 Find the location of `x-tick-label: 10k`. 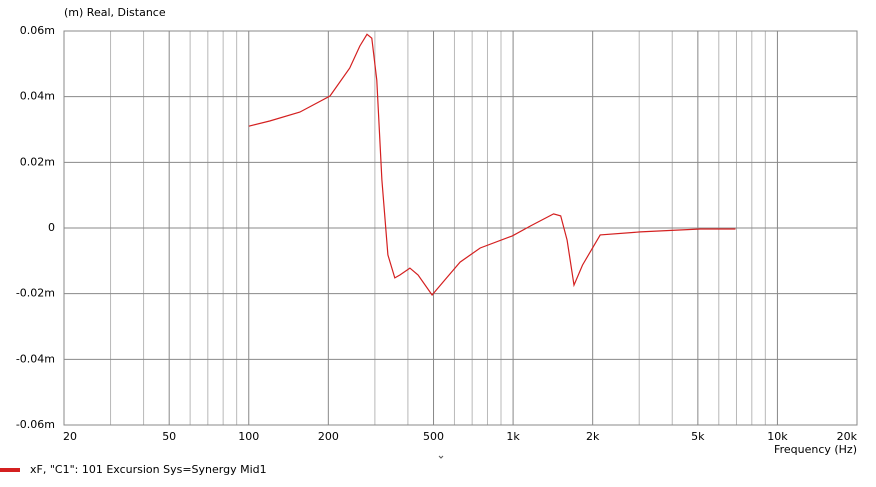

x-tick-label: 10k is located at coordinates (777, 436).